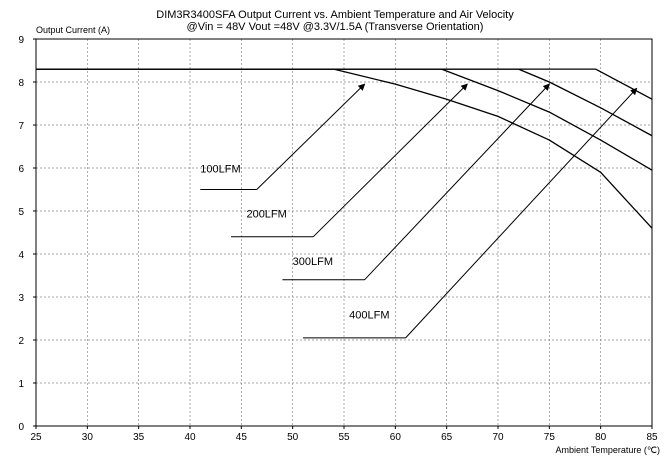  I want to click on x-tick-label: 60, so click(396, 437).